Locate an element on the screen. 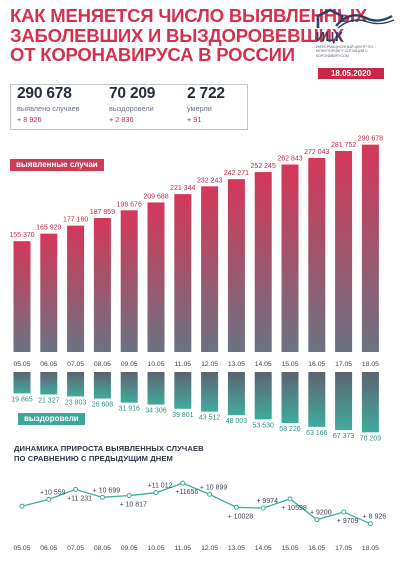 The image size is (400, 563). growth-date-label: 10.05 is located at coordinates (155, 548).